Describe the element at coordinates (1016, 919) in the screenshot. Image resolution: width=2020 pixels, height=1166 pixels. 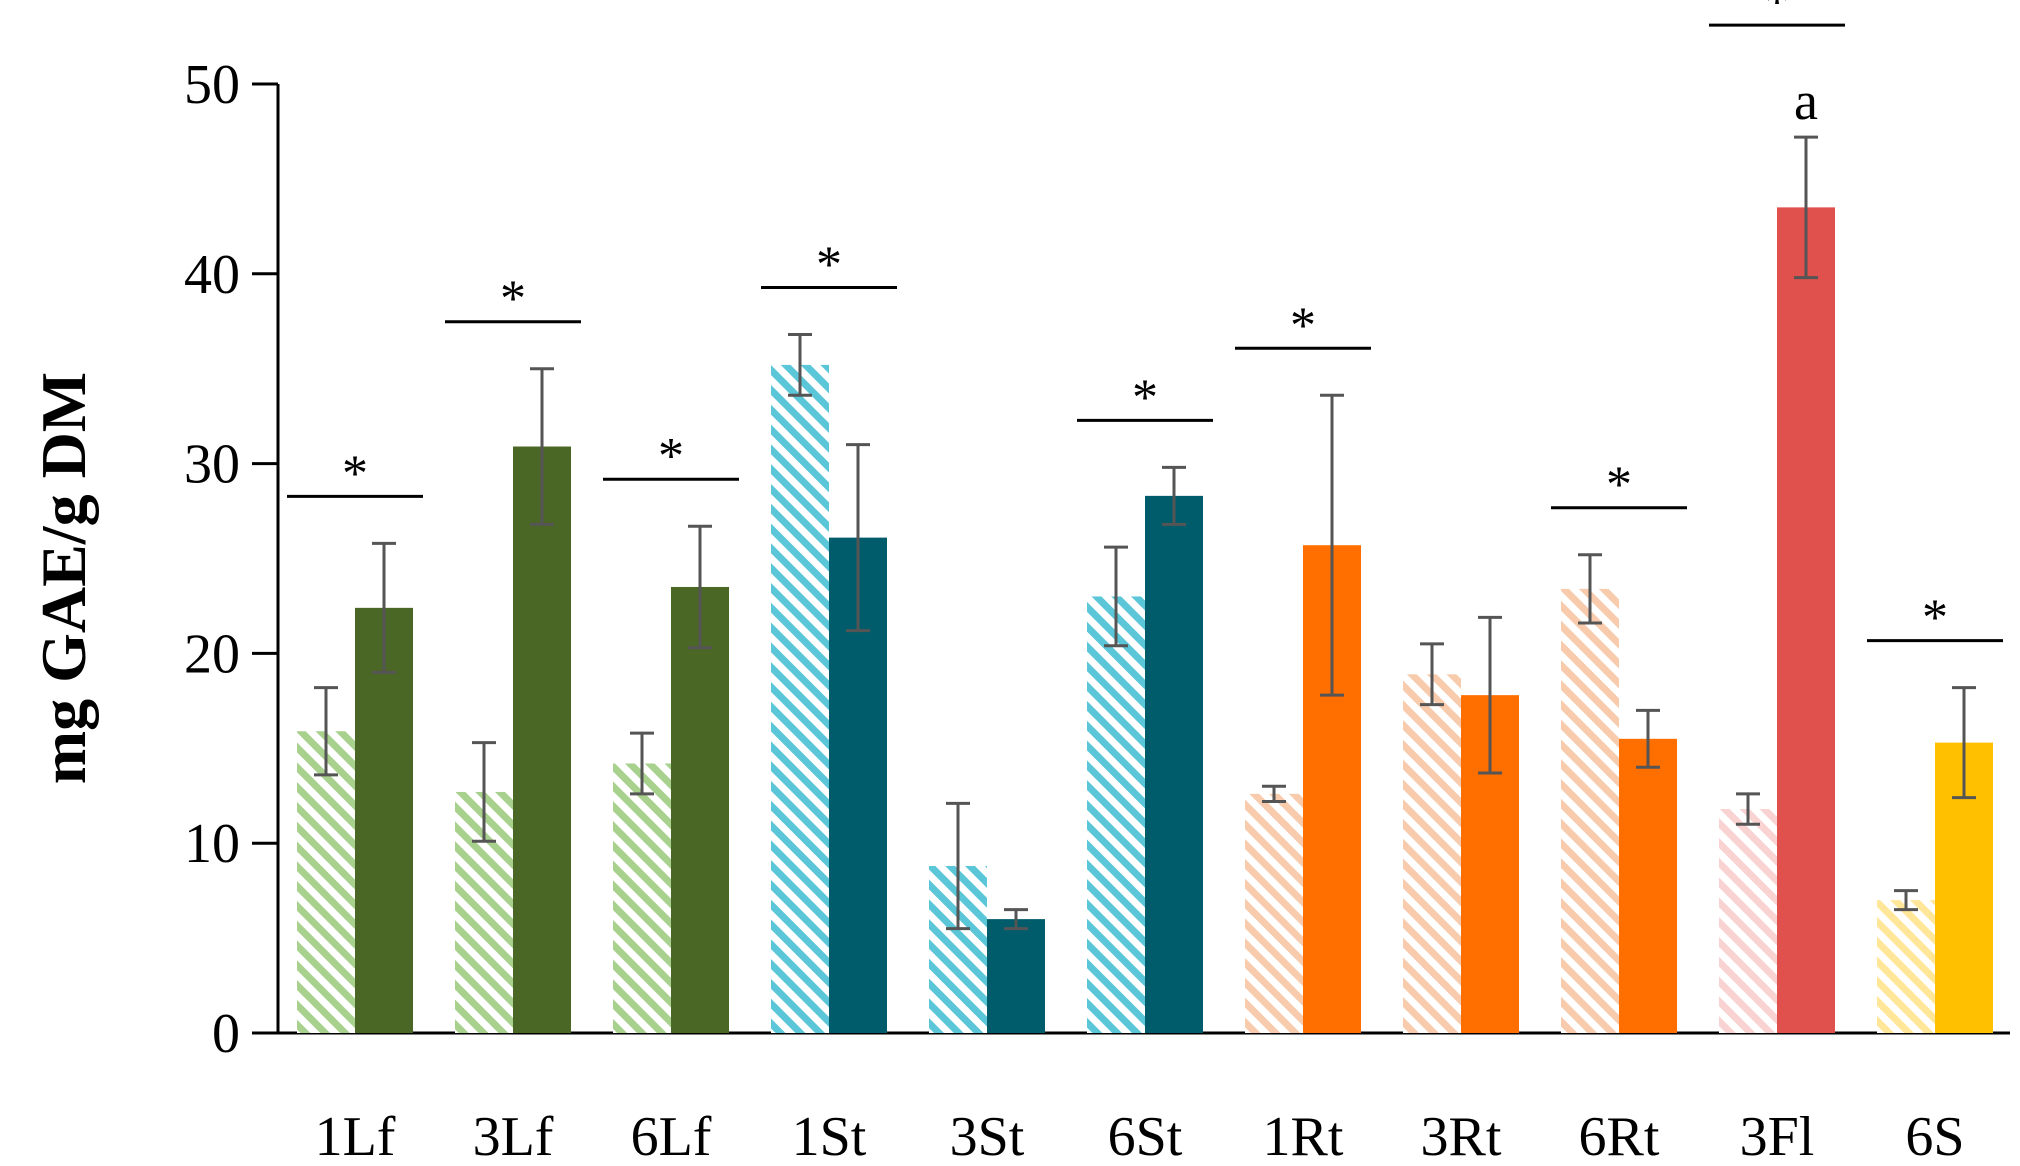
I see `error-bar-solid-3St` at that location.